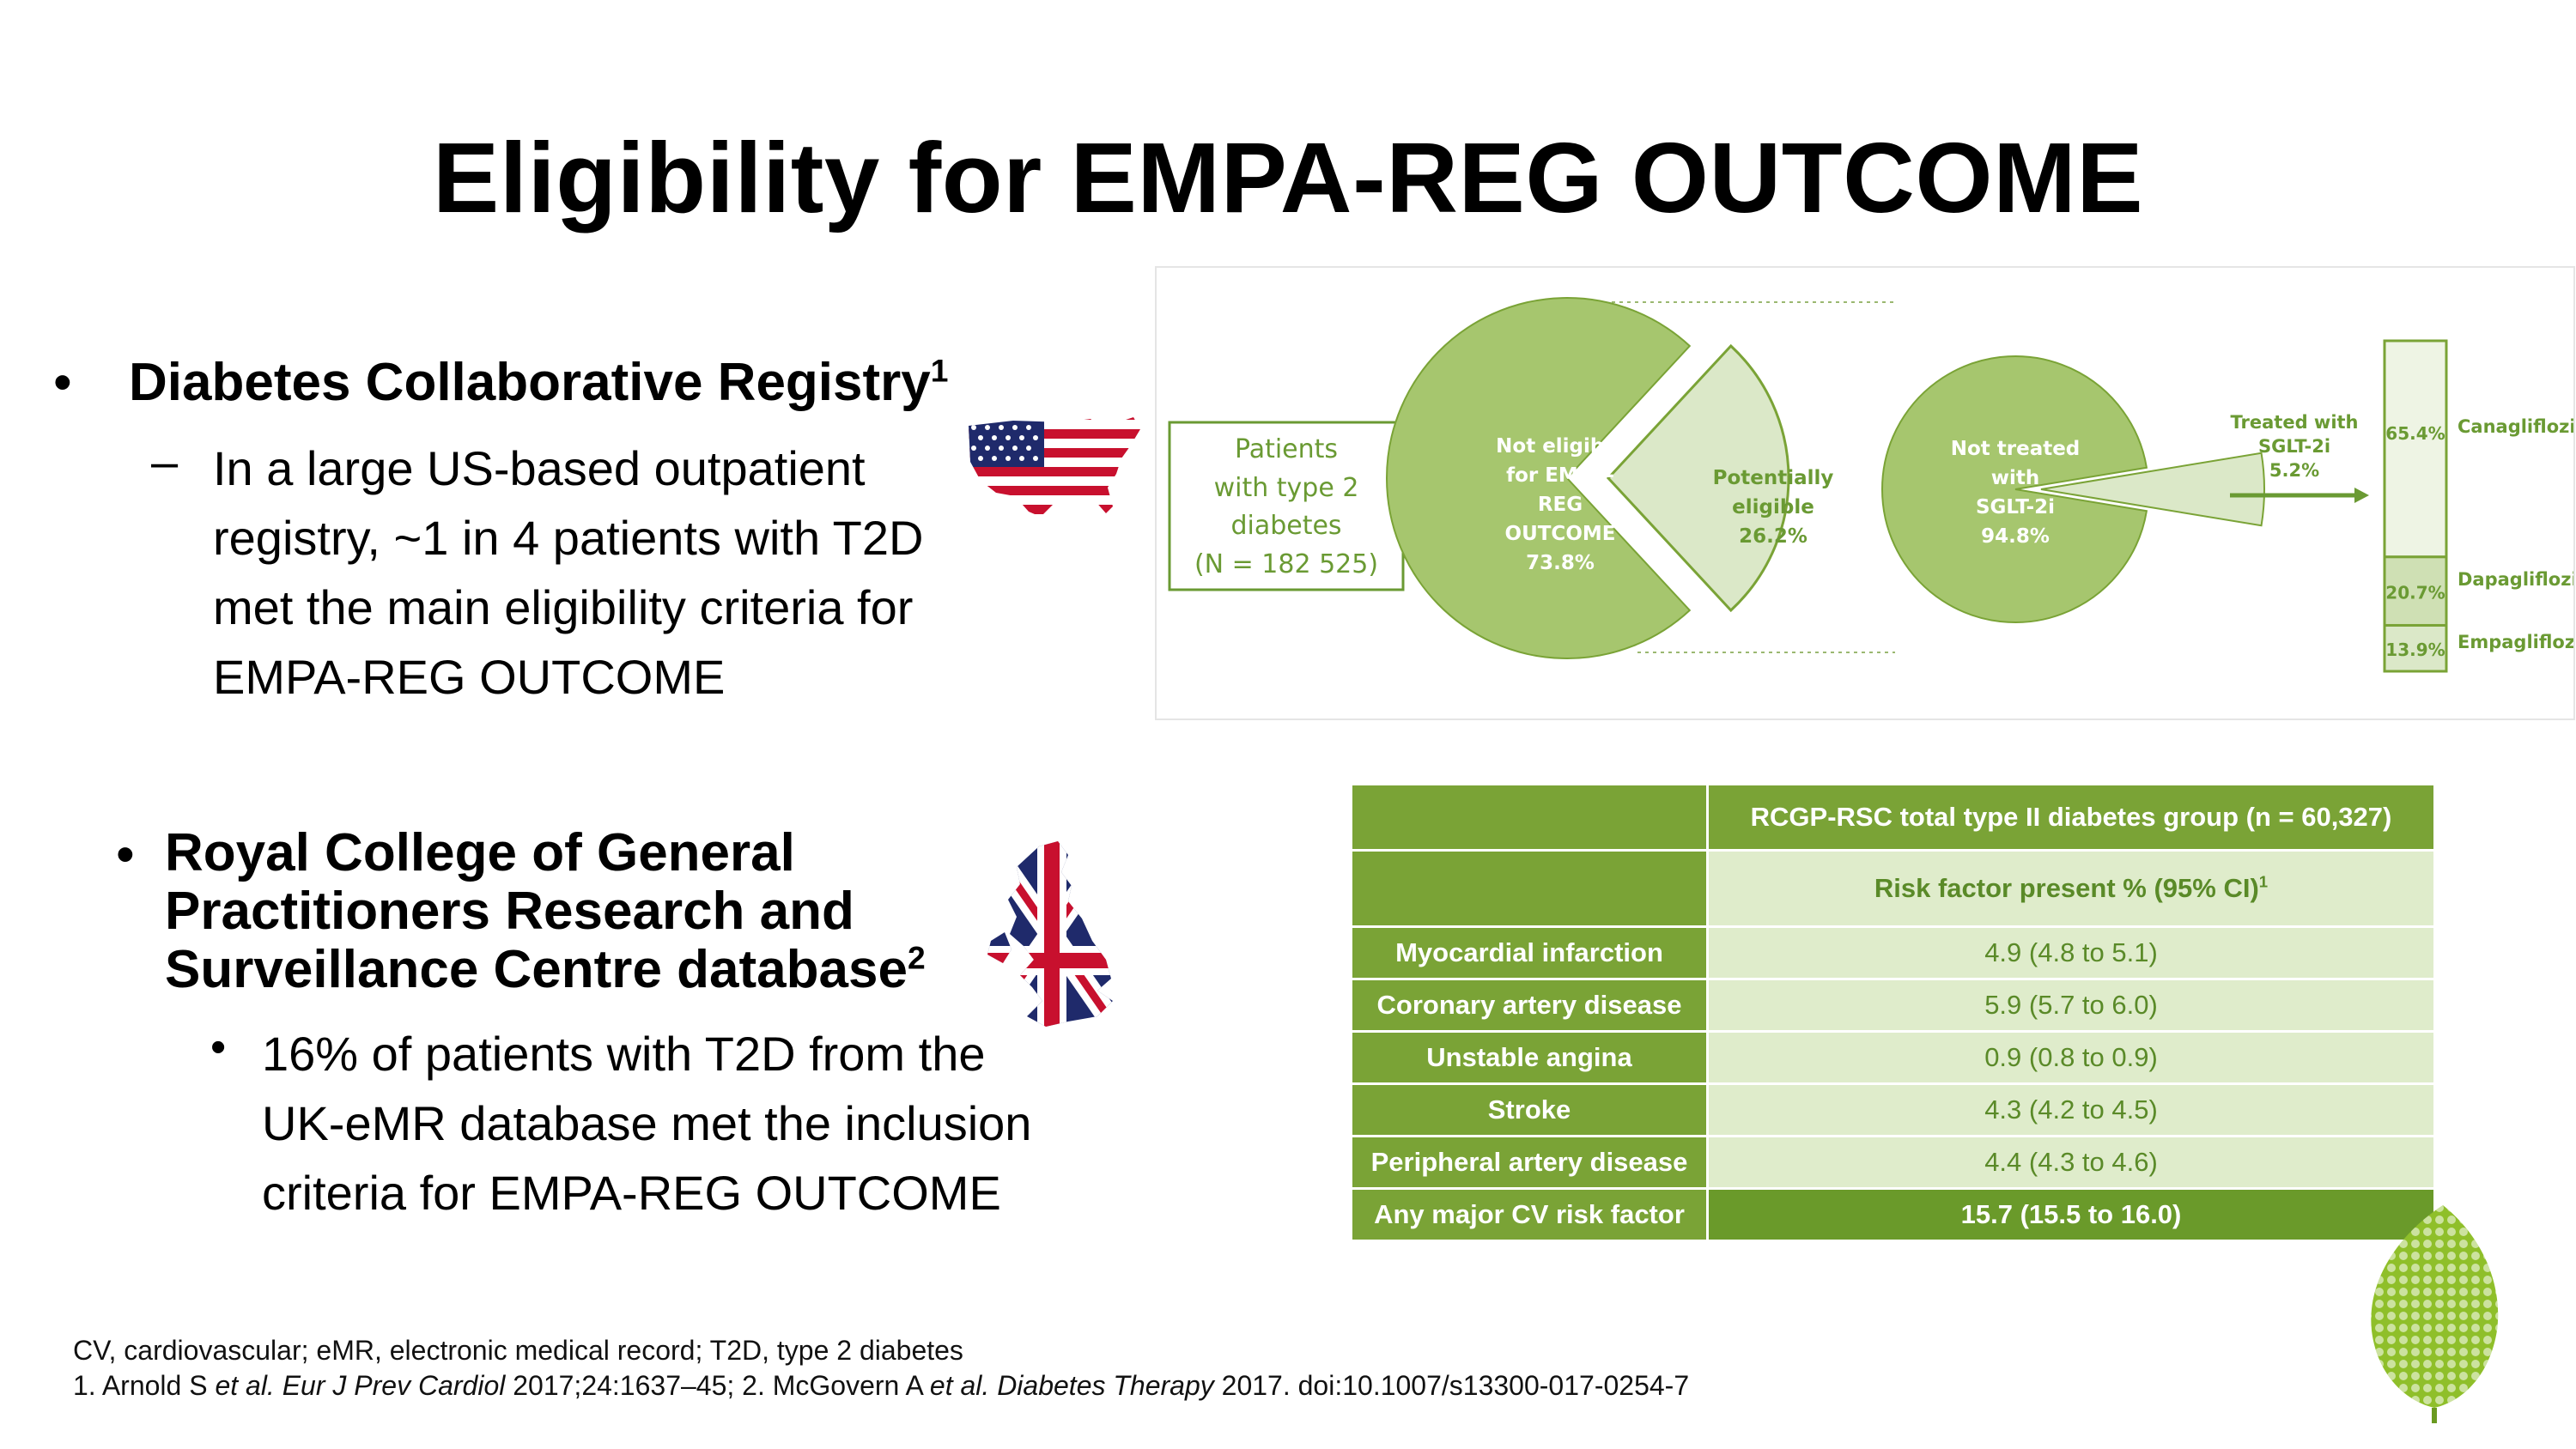  Describe the element at coordinates (1288, 177) in the screenshot. I see `page-title: Eligibility for EMPA-REG OUTCOME` at that location.